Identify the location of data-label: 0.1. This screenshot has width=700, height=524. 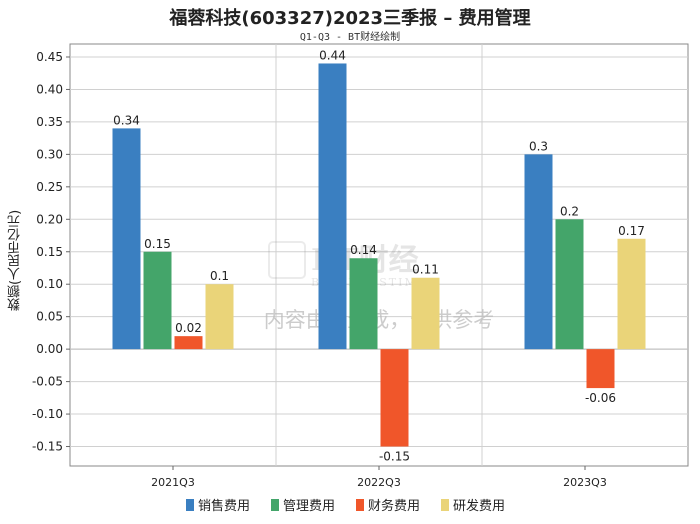
(219, 276).